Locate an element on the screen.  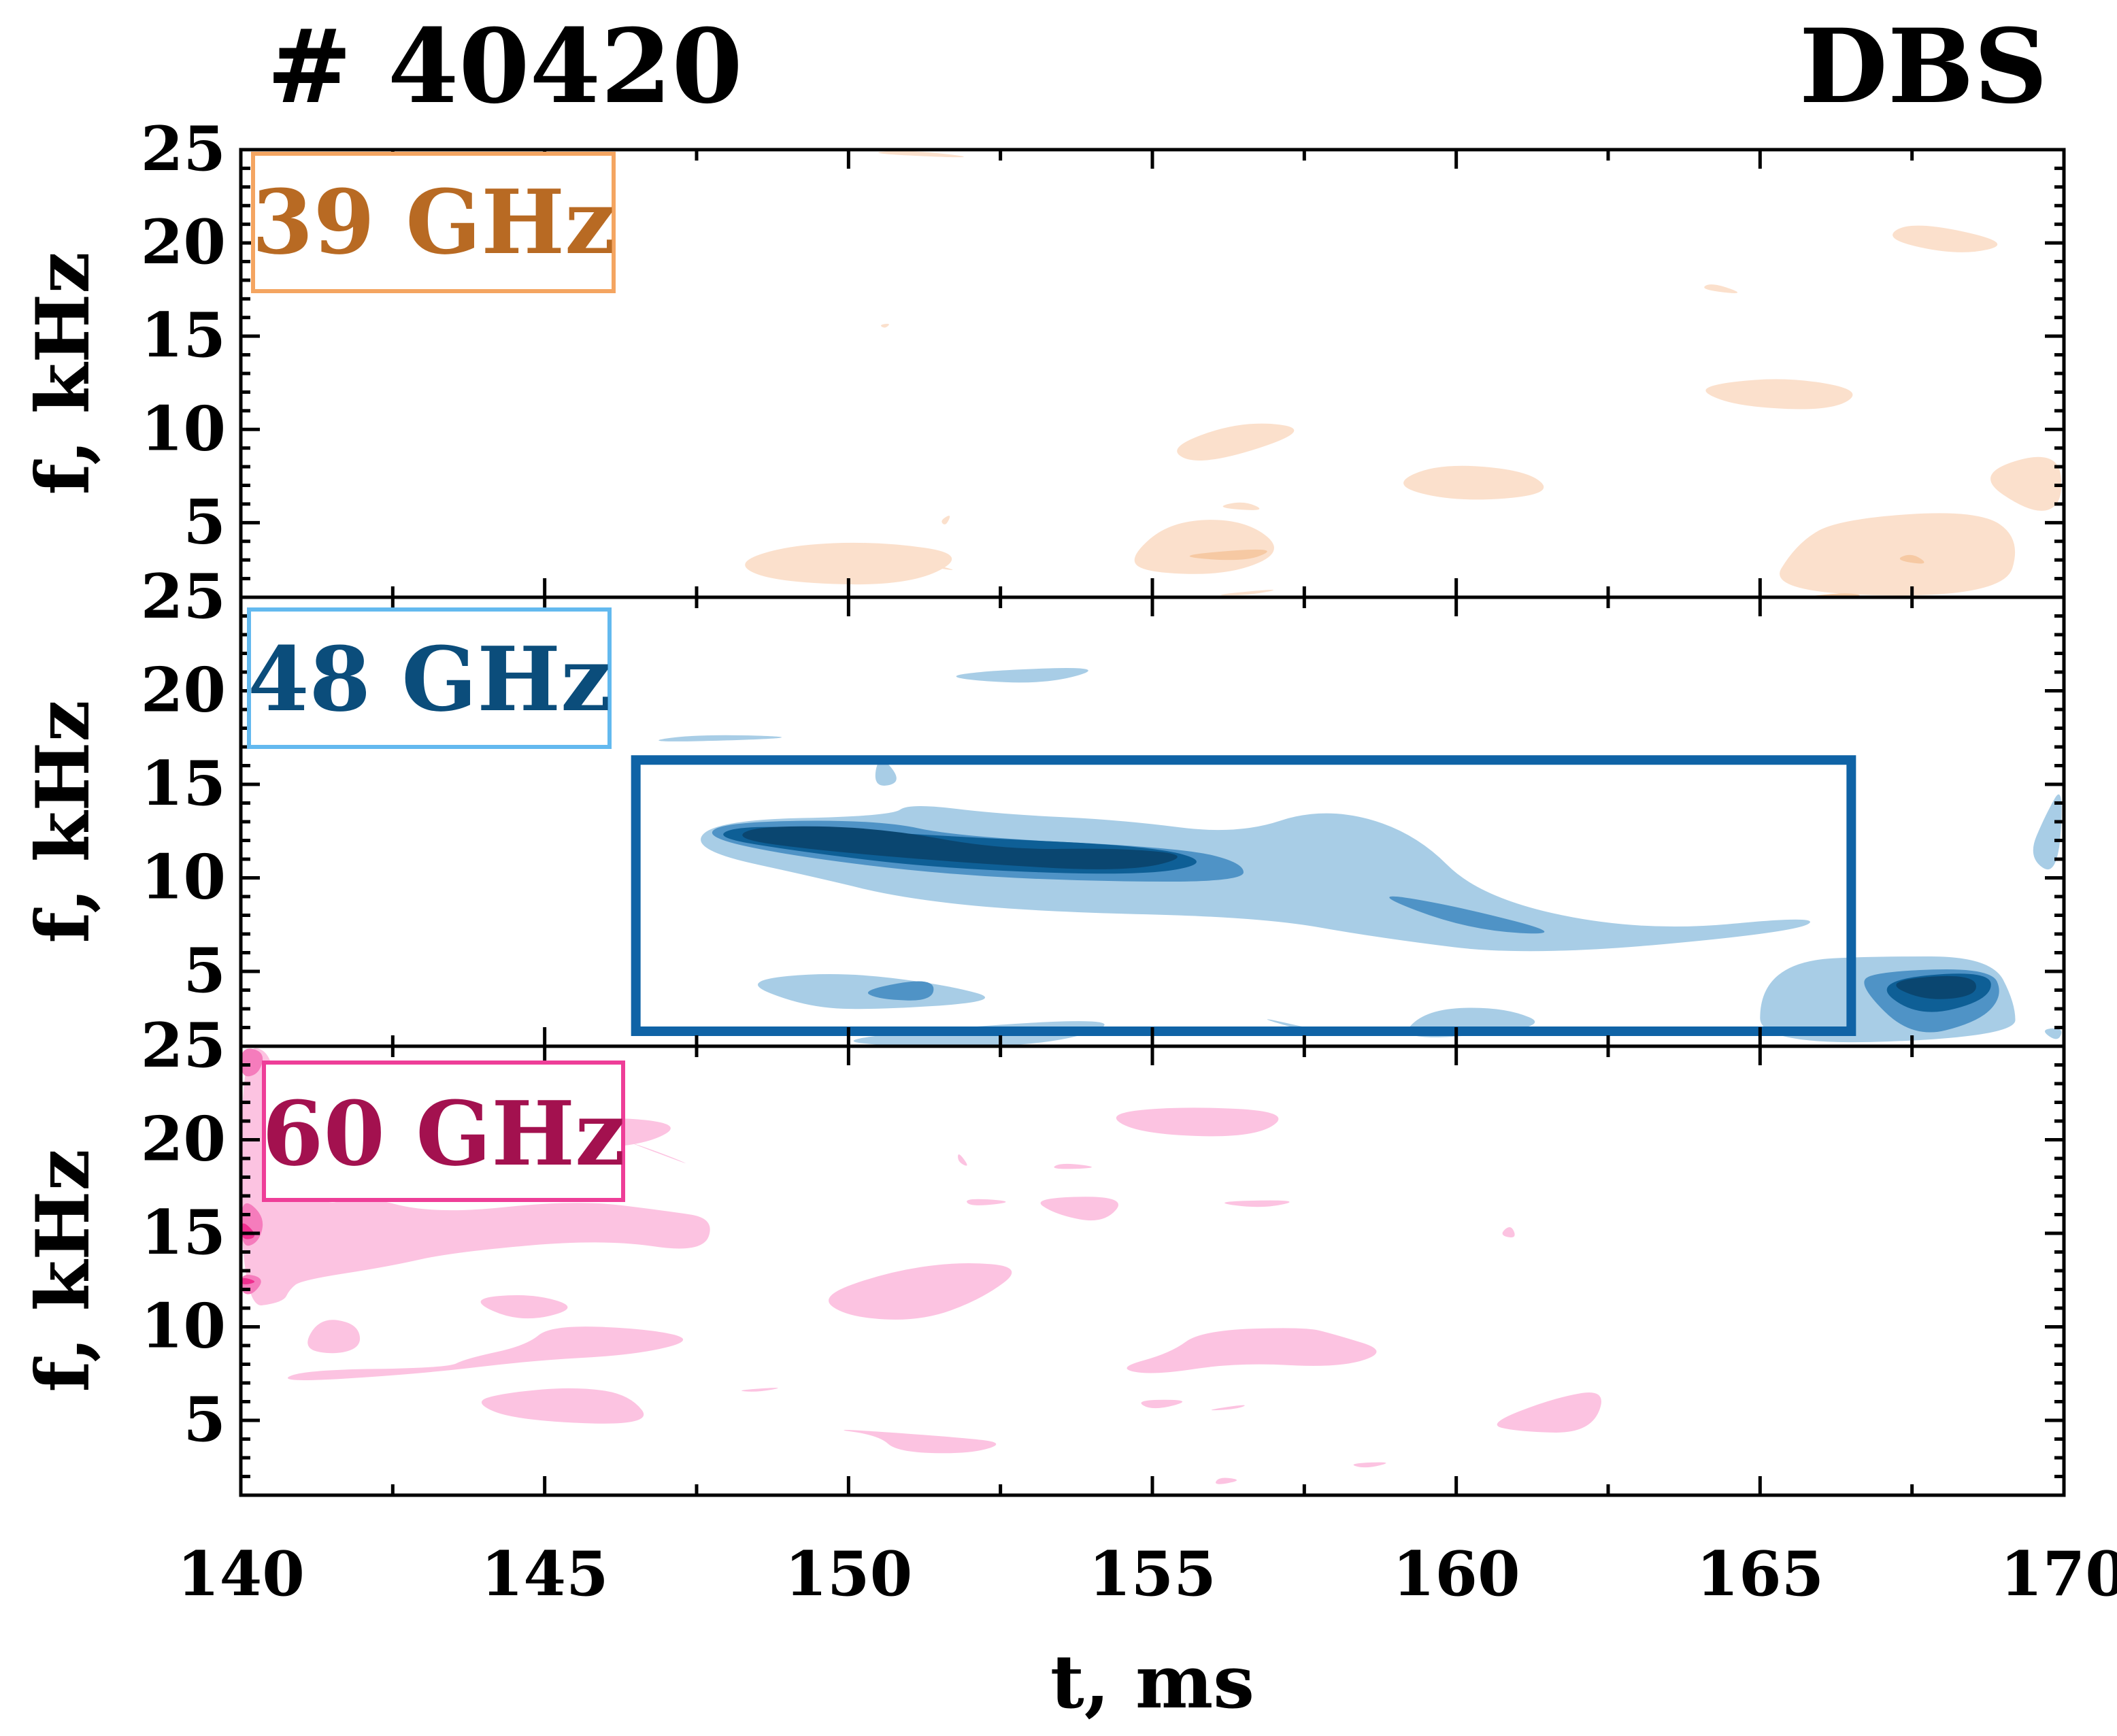
panel-39ghz-label: 39 GHz is located at coordinates (434, 222).